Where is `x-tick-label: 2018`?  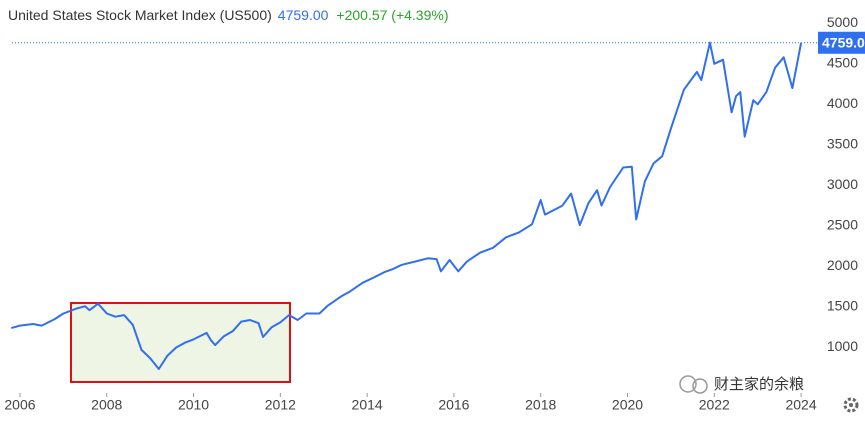
x-tick-label: 2018 is located at coordinates (540, 405).